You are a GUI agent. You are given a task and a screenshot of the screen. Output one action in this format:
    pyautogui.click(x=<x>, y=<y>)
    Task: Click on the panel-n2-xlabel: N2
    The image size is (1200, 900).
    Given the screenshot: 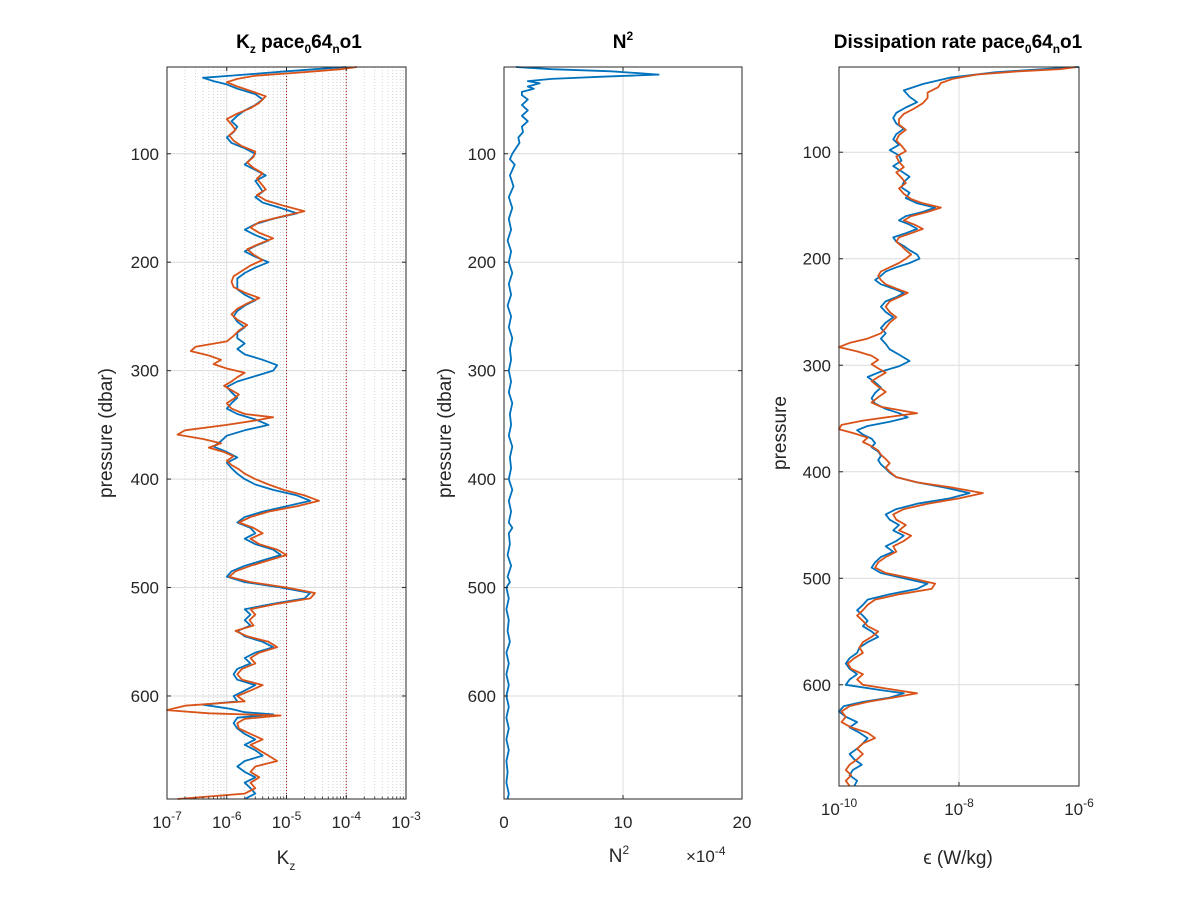 What is the action you would take?
    pyautogui.click(x=619, y=855)
    